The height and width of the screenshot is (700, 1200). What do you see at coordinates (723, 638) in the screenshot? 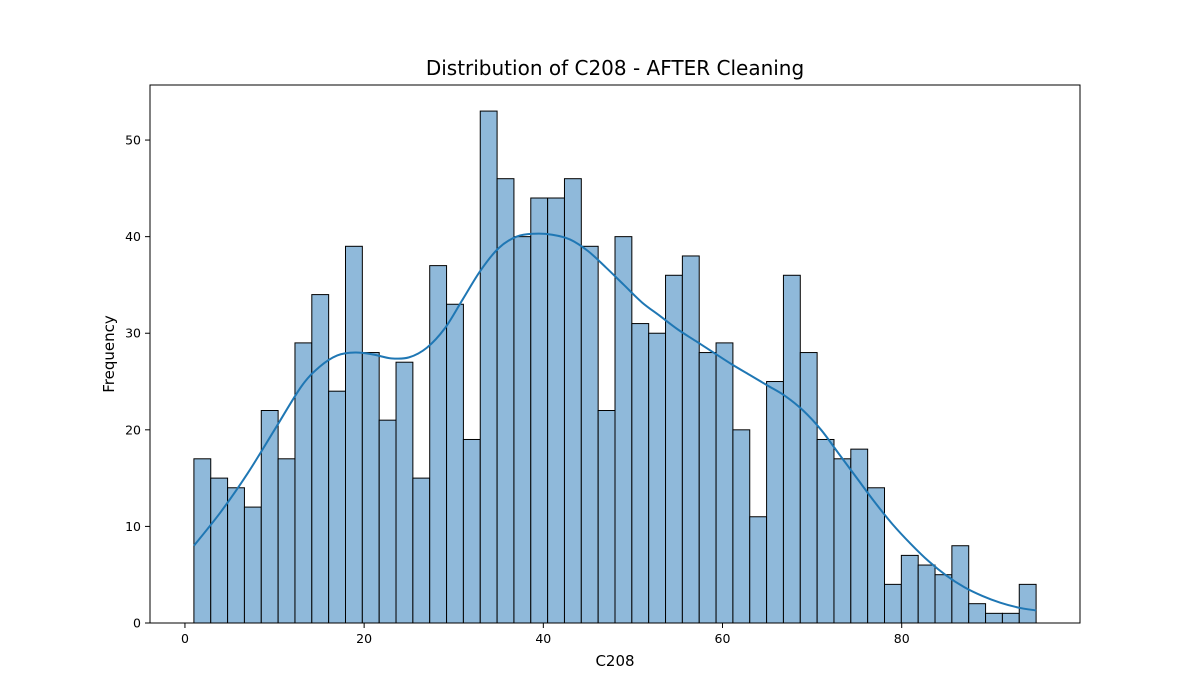
I see `x-tick-label: 60` at bounding box center [723, 638].